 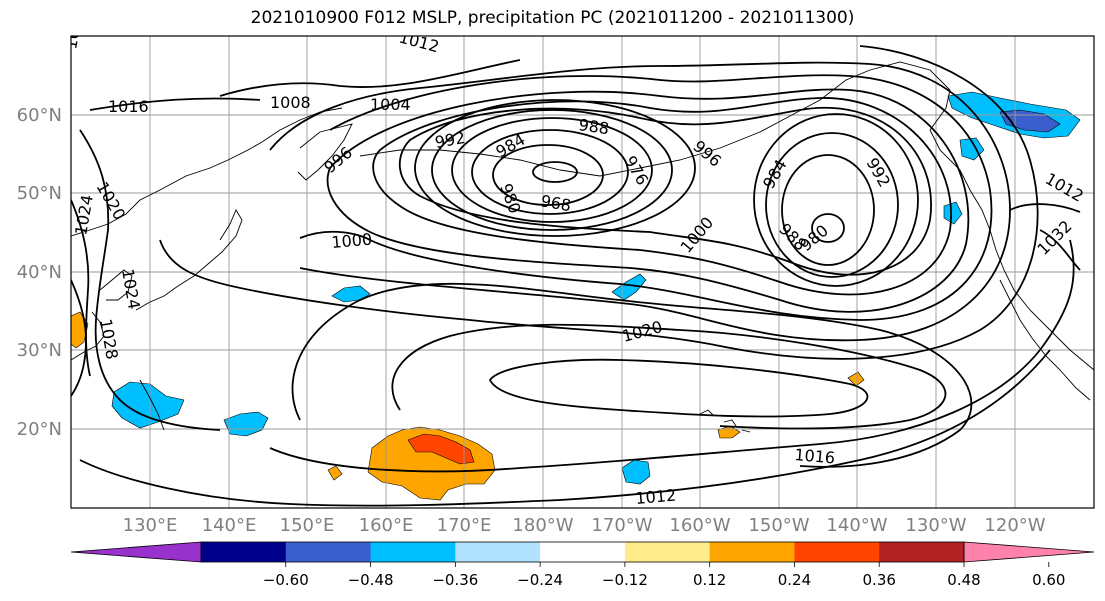 What do you see at coordinates (625, 580) in the screenshot?
I see `colorbar-tick-label: −0.12` at bounding box center [625, 580].